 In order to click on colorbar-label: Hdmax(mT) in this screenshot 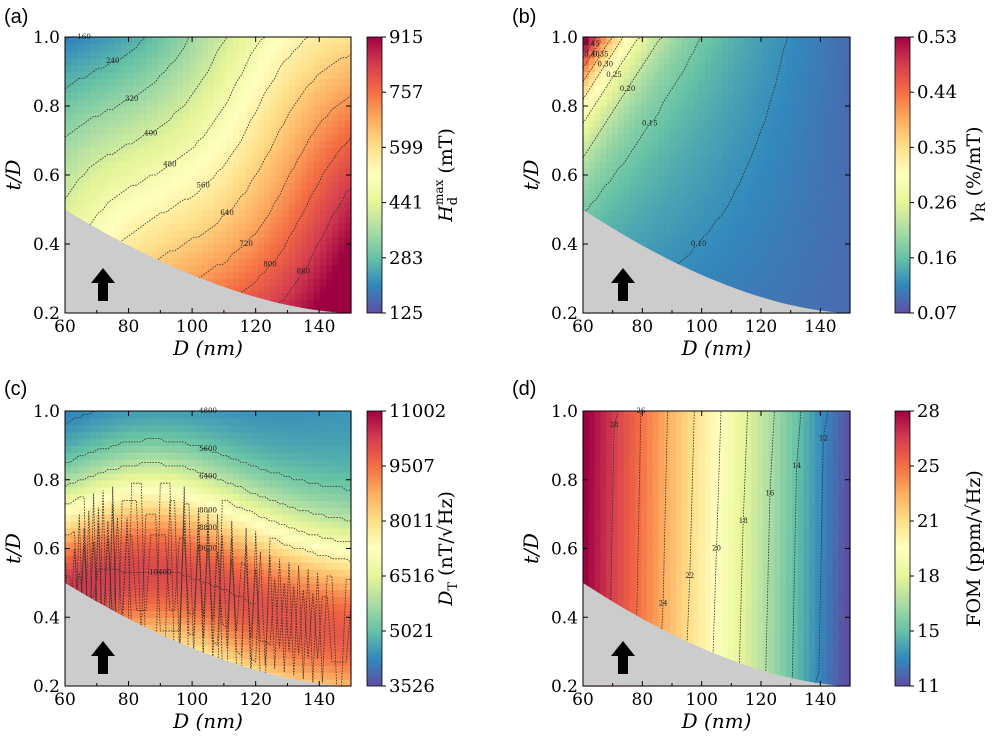, I will do `click(446, 175)`.